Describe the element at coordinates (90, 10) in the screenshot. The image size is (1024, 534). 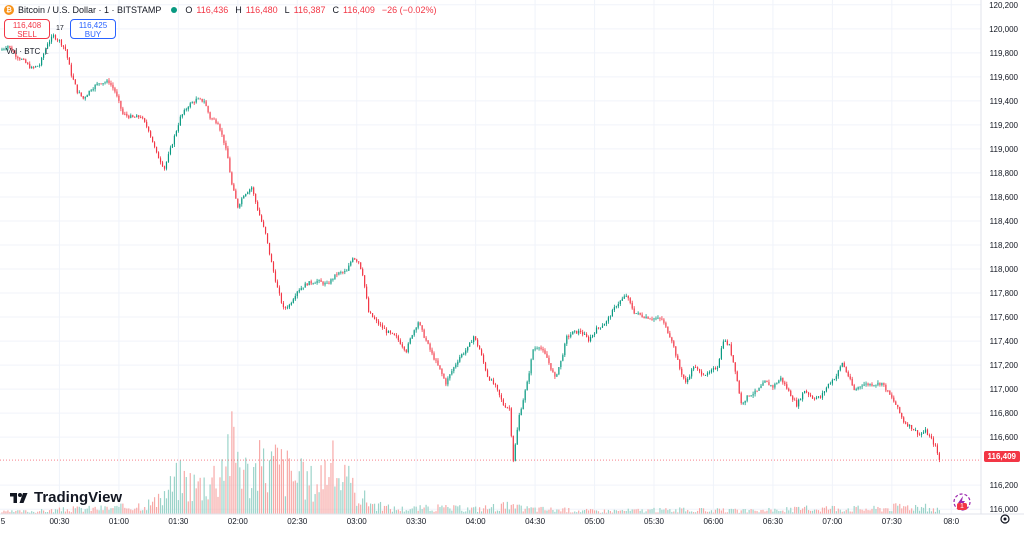
I see `symbol-title: Bitcoin / U.S. Dollar · 1 · BITSTAMP` at that location.